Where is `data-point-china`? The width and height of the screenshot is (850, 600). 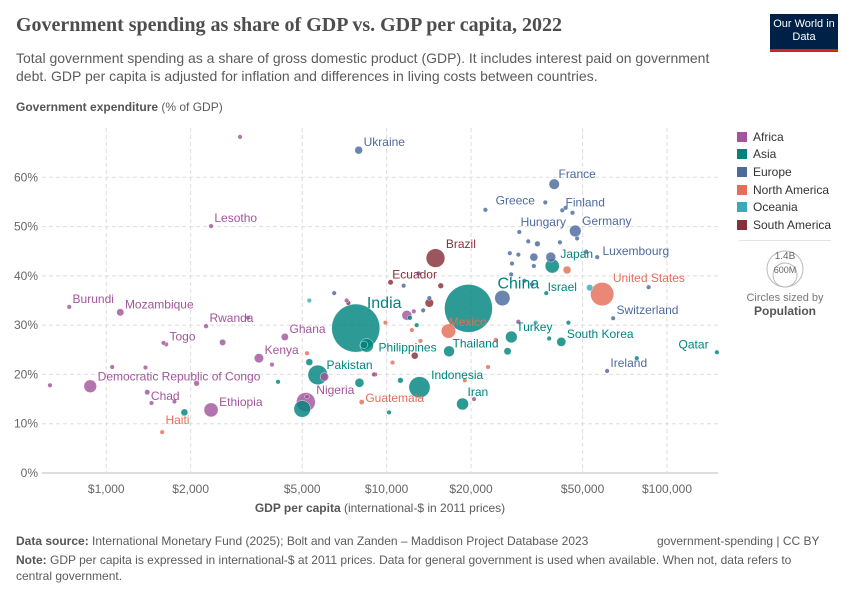
data-point-china is located at coordinates (468, 308).